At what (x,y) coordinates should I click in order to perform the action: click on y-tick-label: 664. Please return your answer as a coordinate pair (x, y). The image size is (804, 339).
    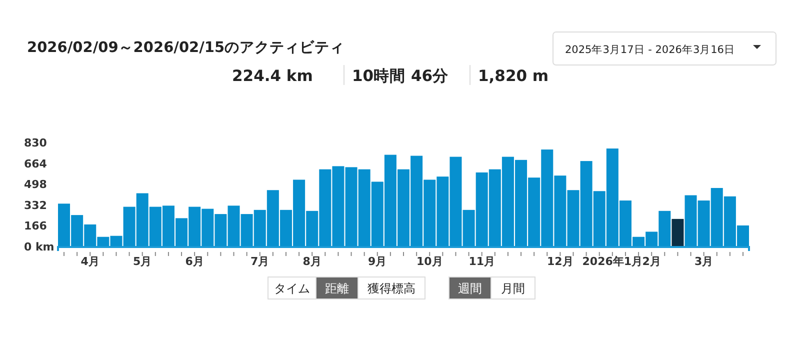
    Looking at the image, I should click on (36, 163).